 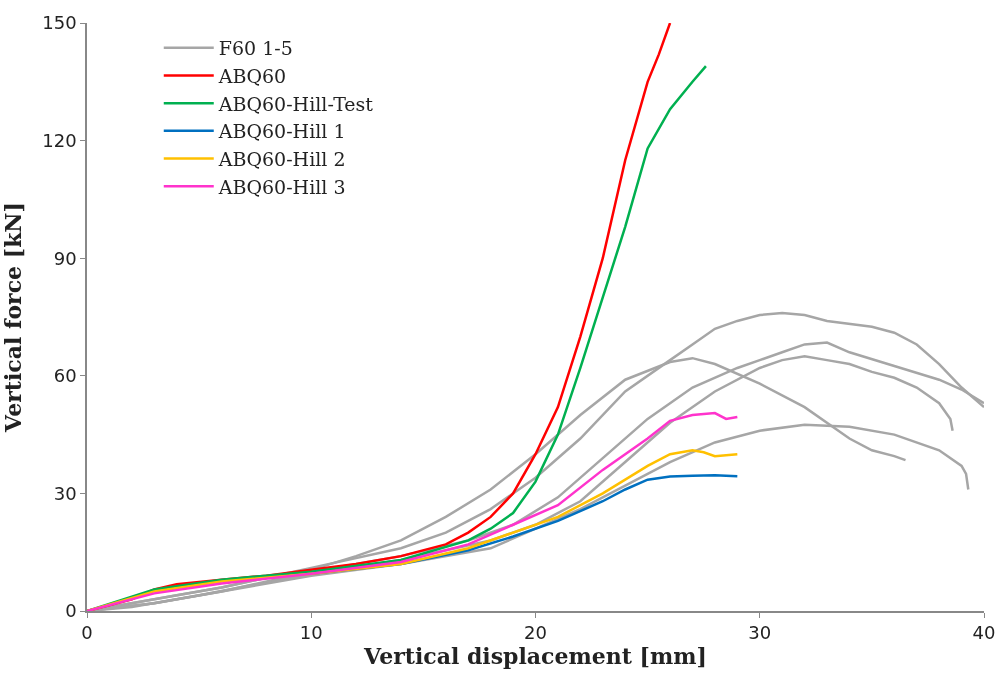 What do you see at coordinates (281, 131) in the screenshot?
I see `legend-label: ABQ60-Hill 1` at bounding box center [281, 131].